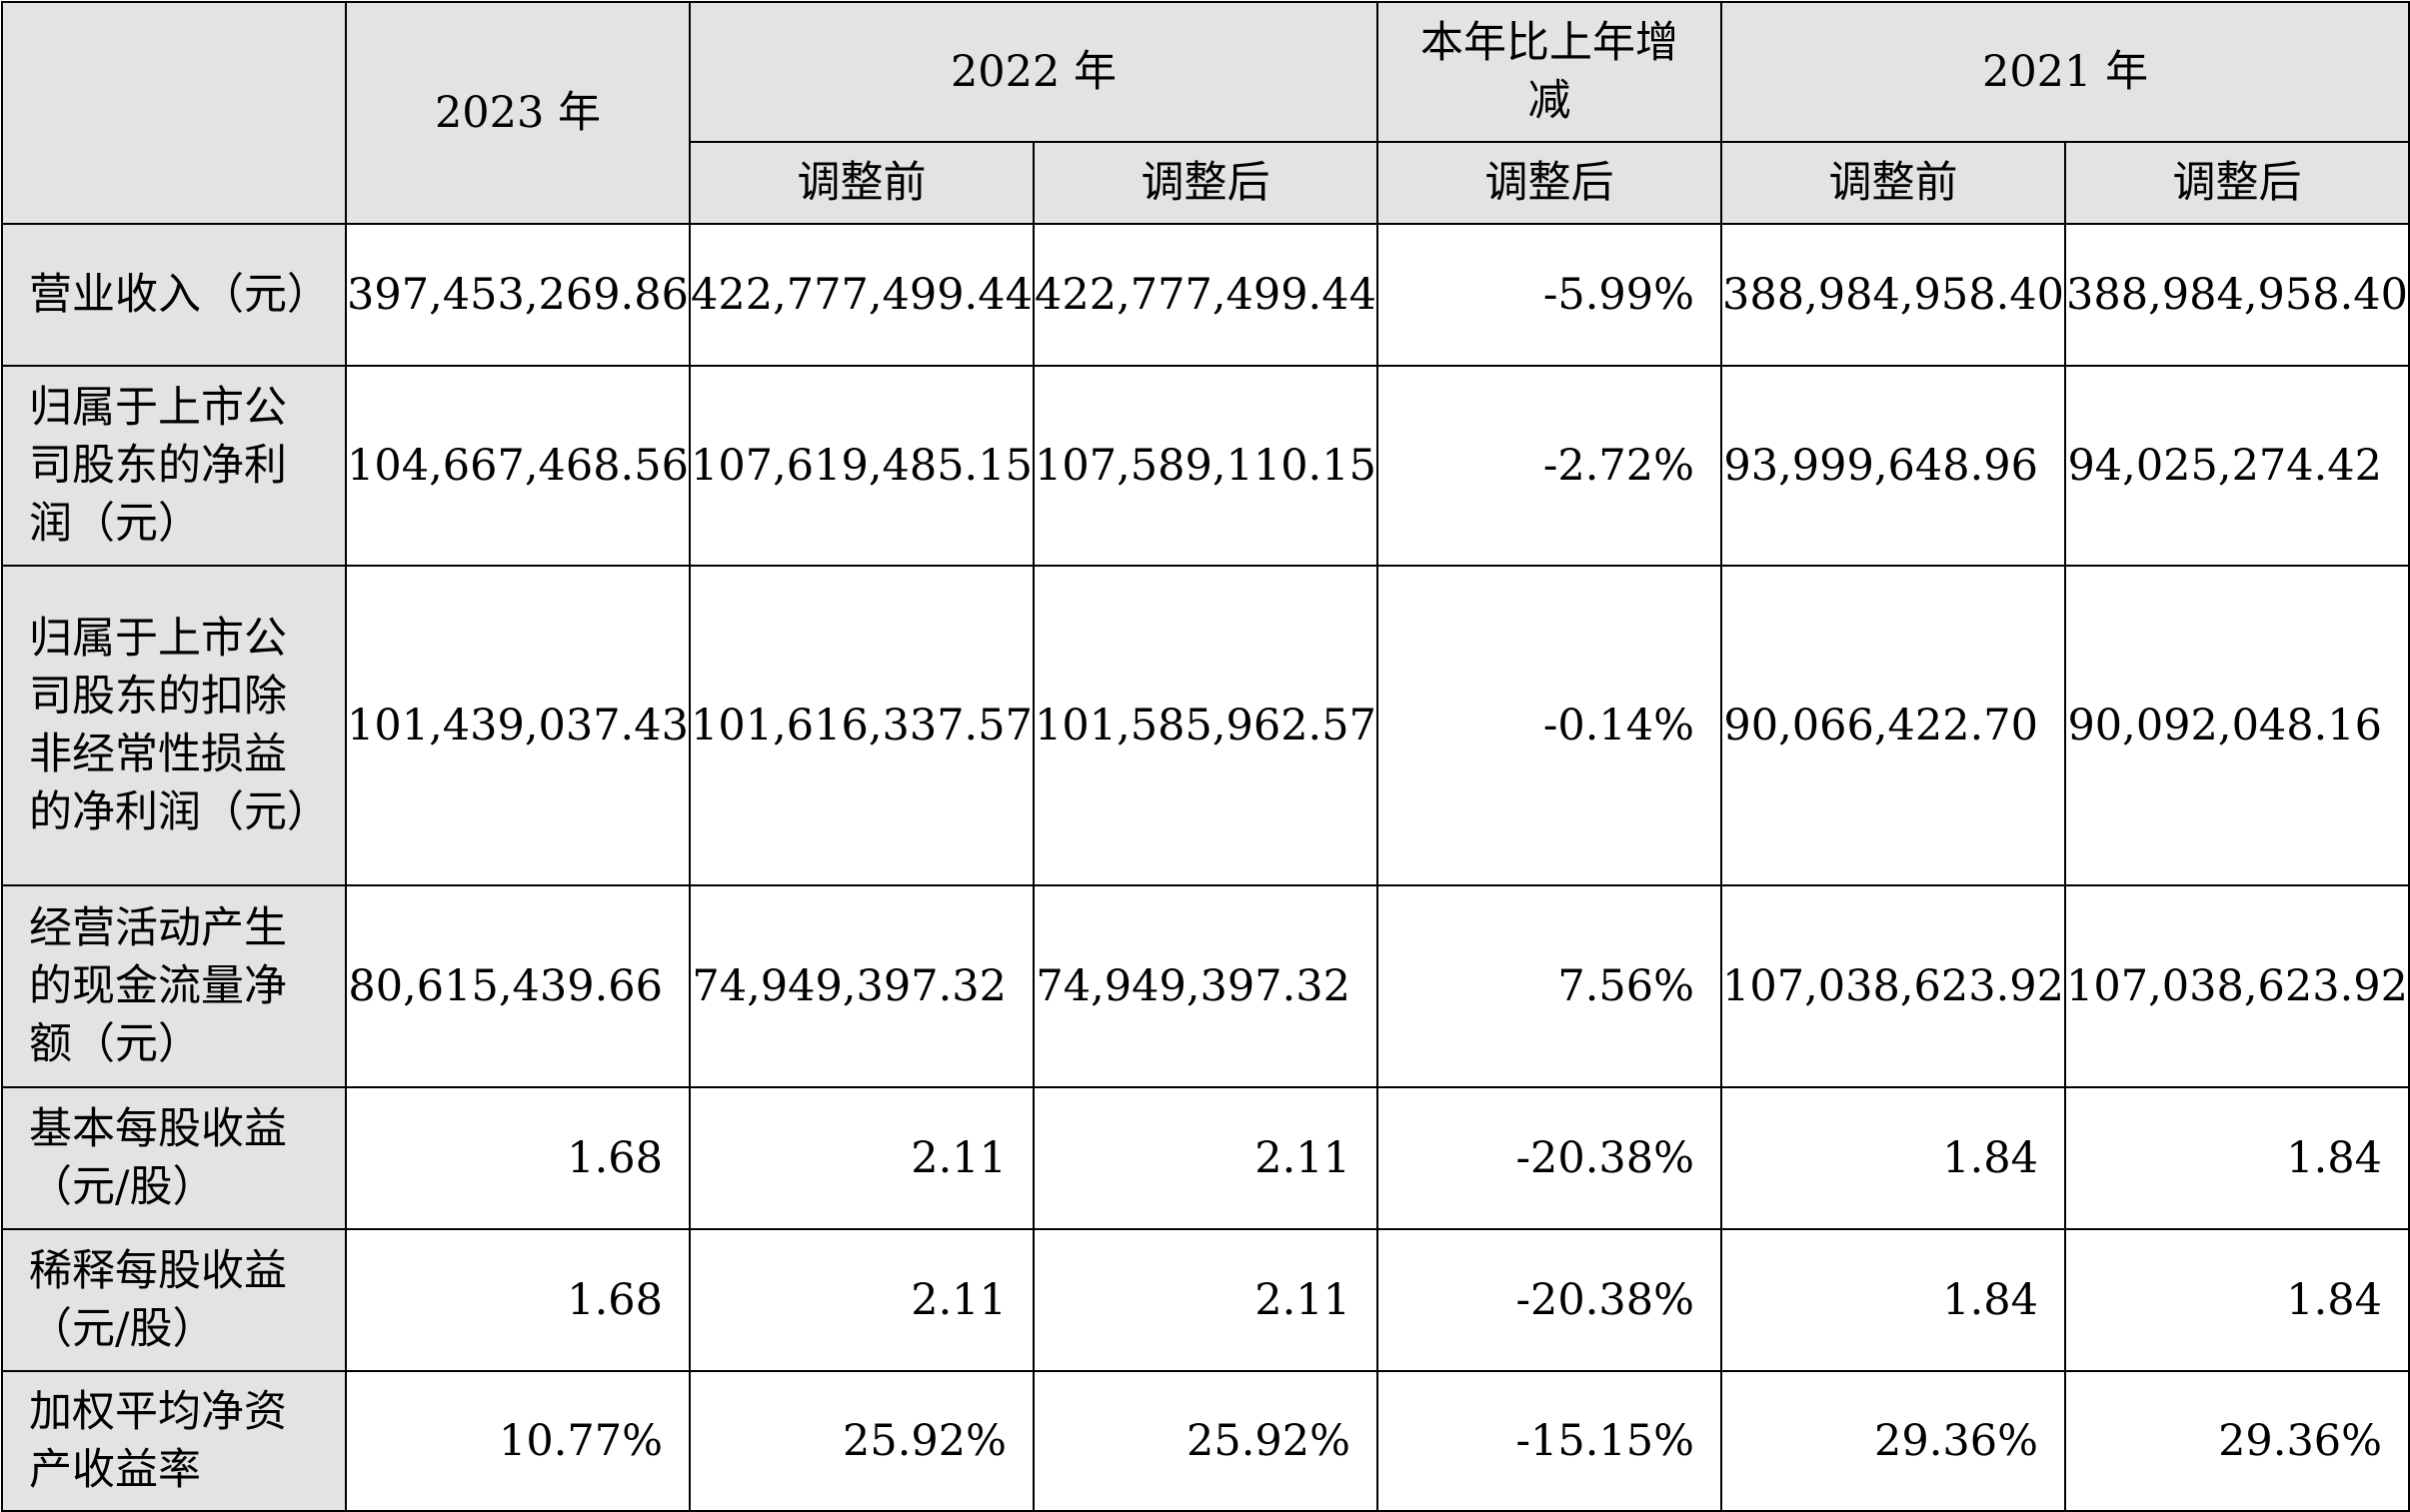 The image size is (2410, 1512). I want to click on cell-2021-before: 107,038,623.92, so click(1893, 986).